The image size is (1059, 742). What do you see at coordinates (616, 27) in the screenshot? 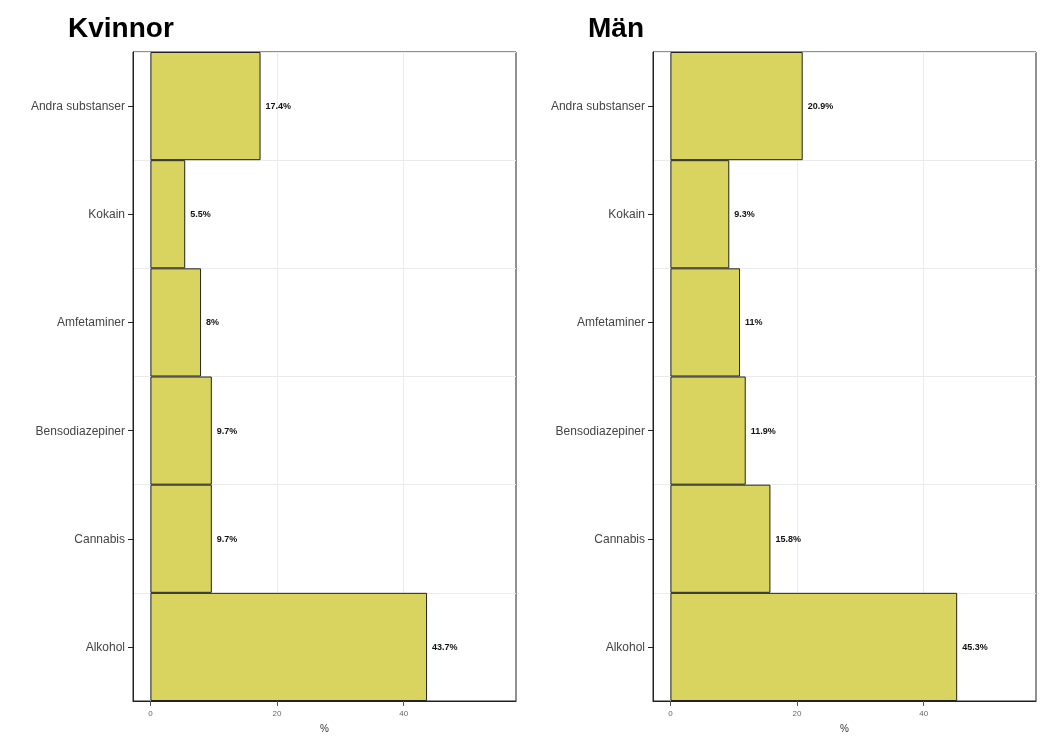
I see `chart-title: Män` at bounding box center [616, 27].